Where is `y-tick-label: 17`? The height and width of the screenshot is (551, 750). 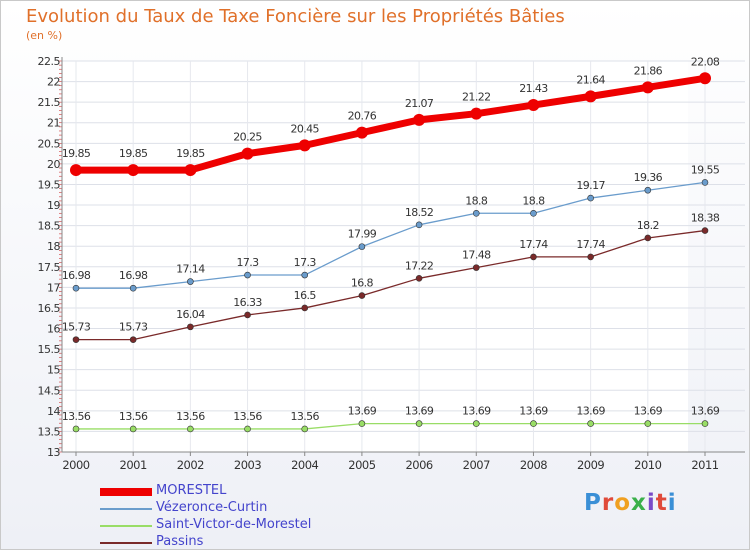 y-tick-label: 17 is located at coordinates (53, 287).